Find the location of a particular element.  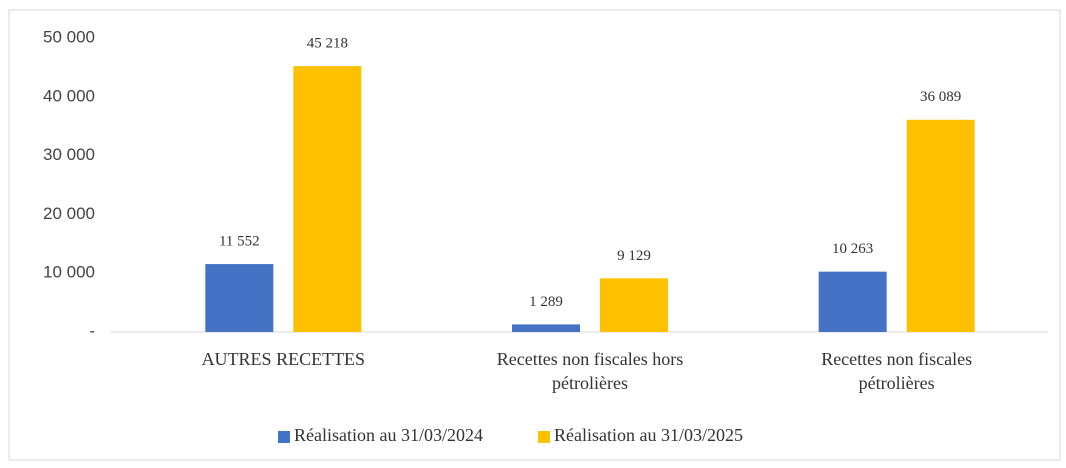

data-label: 36 089 is located at coordinates (940, 97).